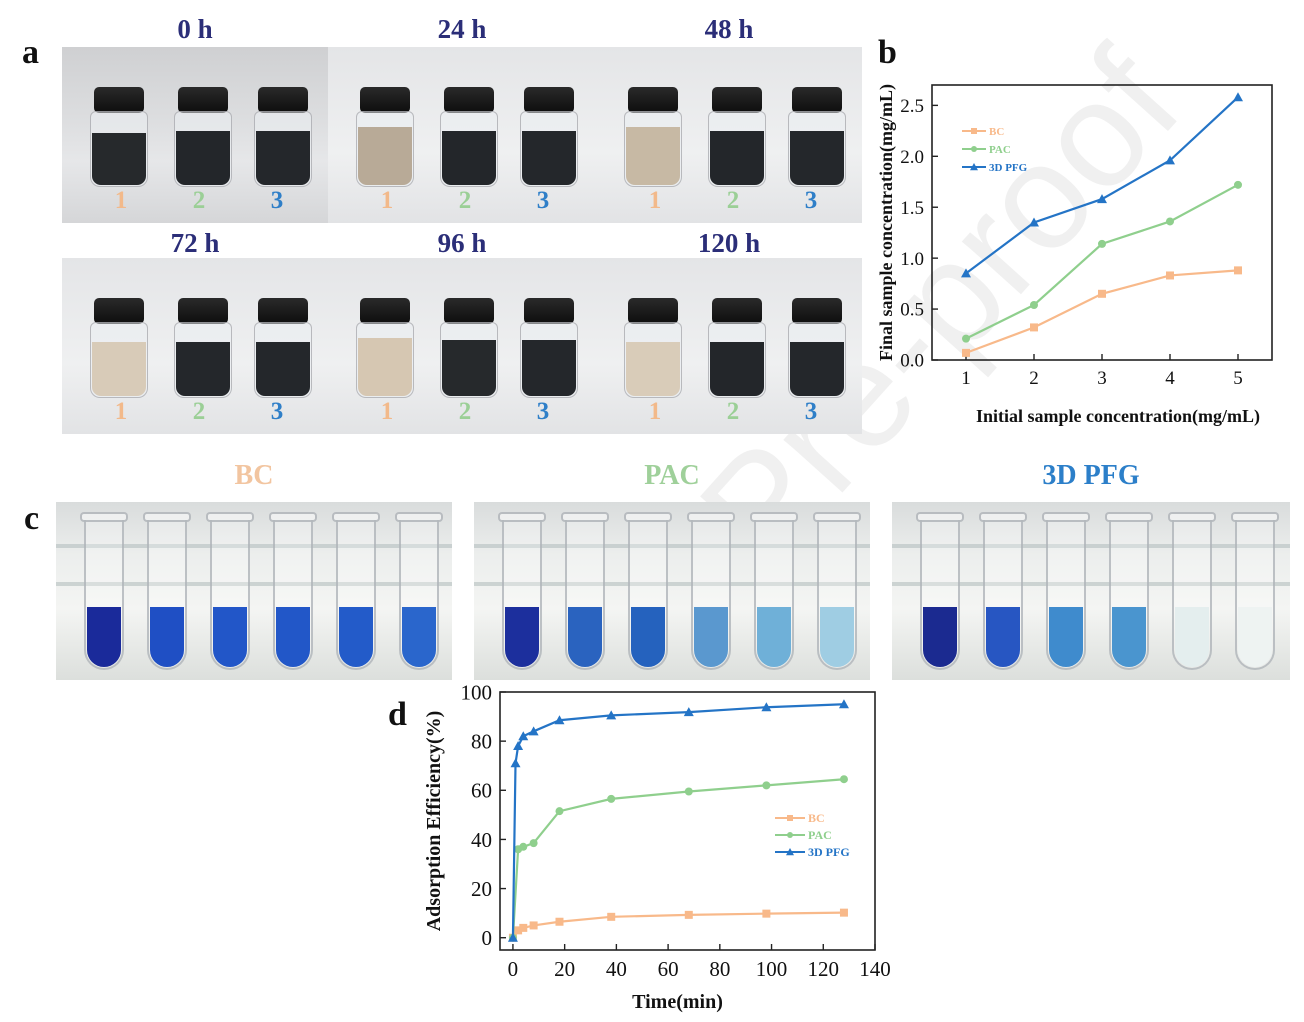  Describe the element at coordinates (397, 714) in the screenshot. I see `panel-letter-d: d` at that location.